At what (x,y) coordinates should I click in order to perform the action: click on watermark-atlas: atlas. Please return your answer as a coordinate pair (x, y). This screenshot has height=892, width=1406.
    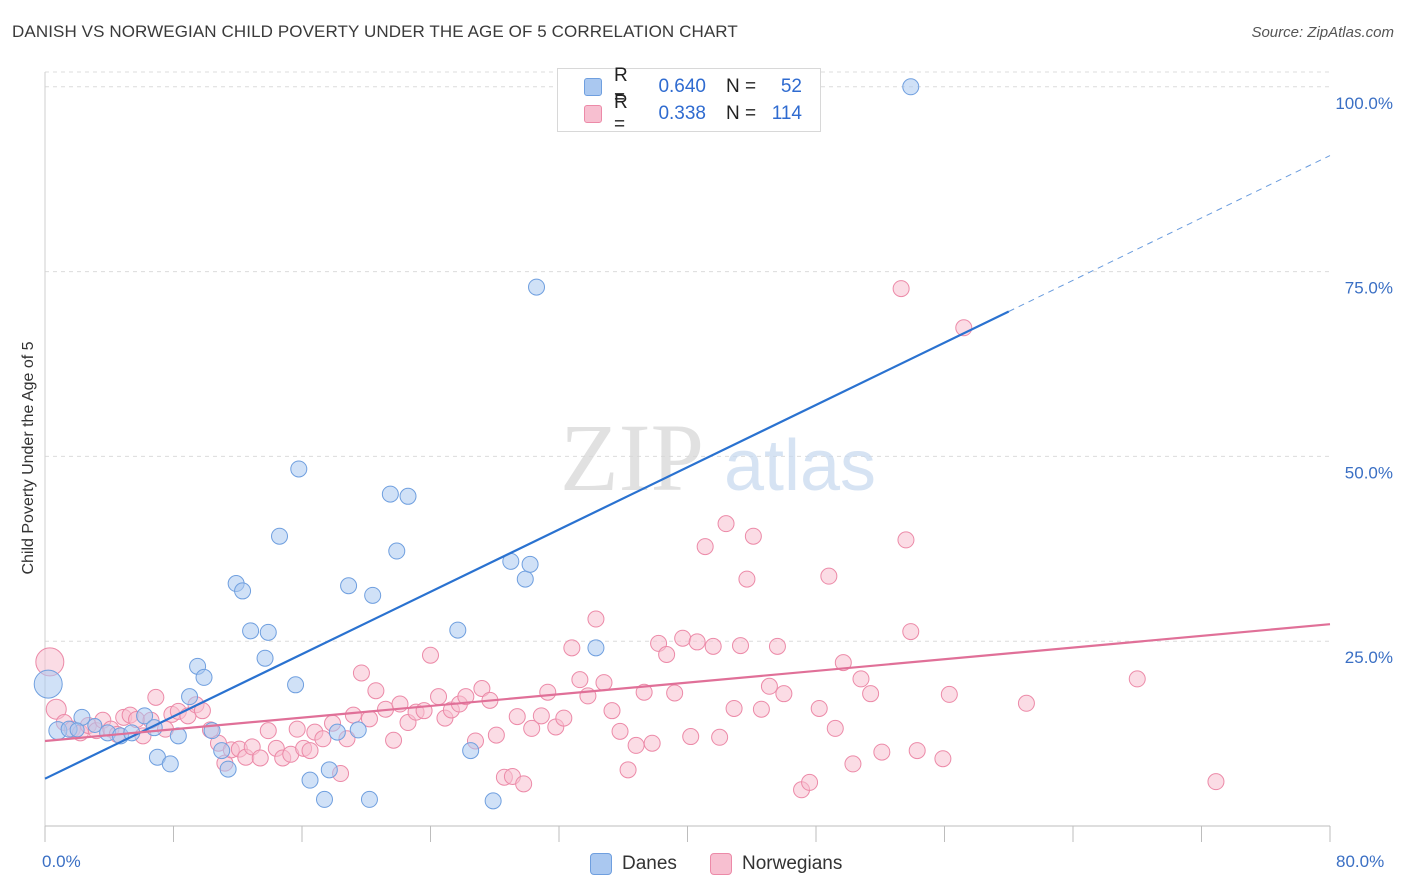
    Looking at the image, I should click on (800, 466).